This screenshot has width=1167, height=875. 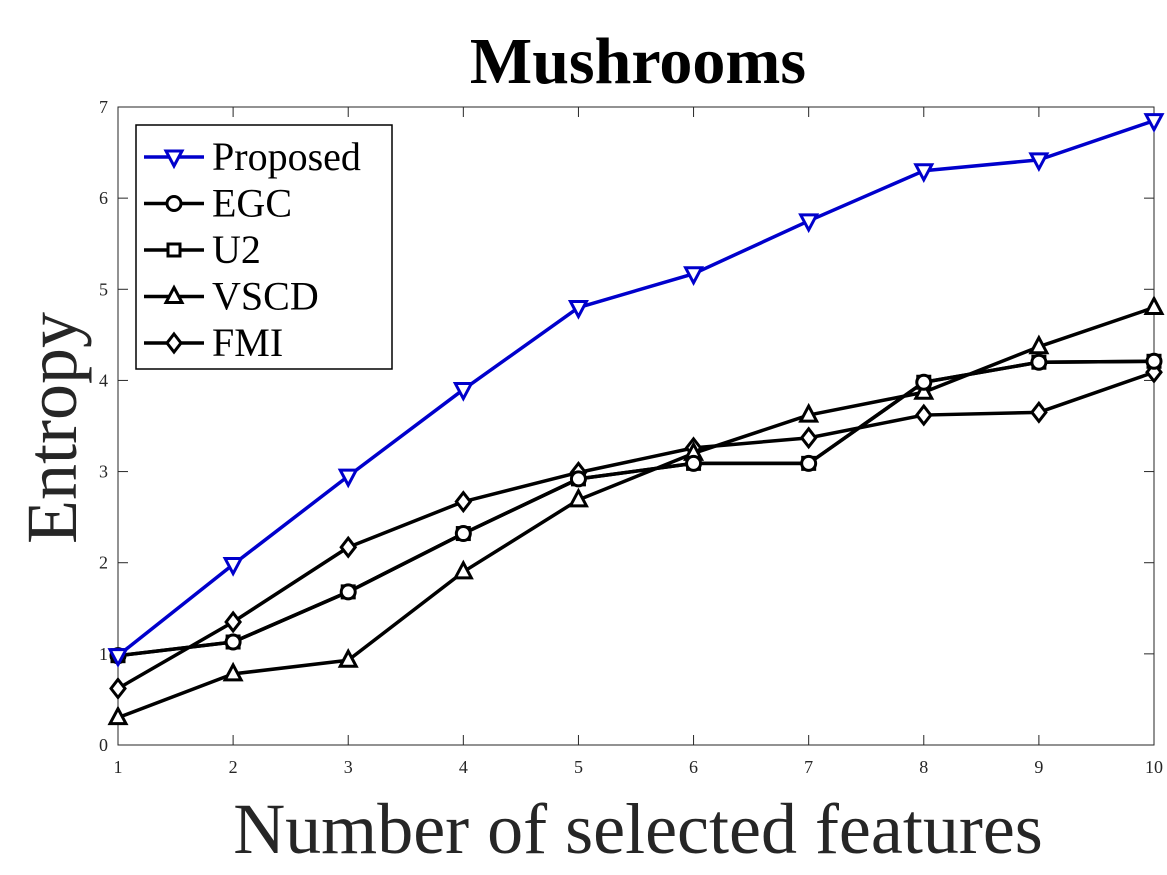 What do you see at coordinates (286, 156) in the screenshot?
I see `legend-label-proposed: Proposed` at bounding box center [286, 156].